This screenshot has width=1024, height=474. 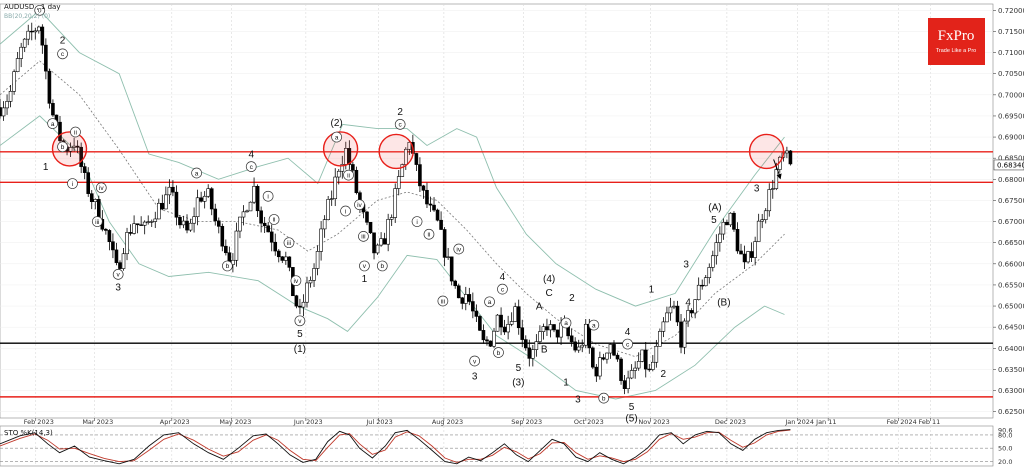 What do you see at coordinates (443, 301) in the screenshot?
I see `wave-label: iii` at bounding box center [443, 301].